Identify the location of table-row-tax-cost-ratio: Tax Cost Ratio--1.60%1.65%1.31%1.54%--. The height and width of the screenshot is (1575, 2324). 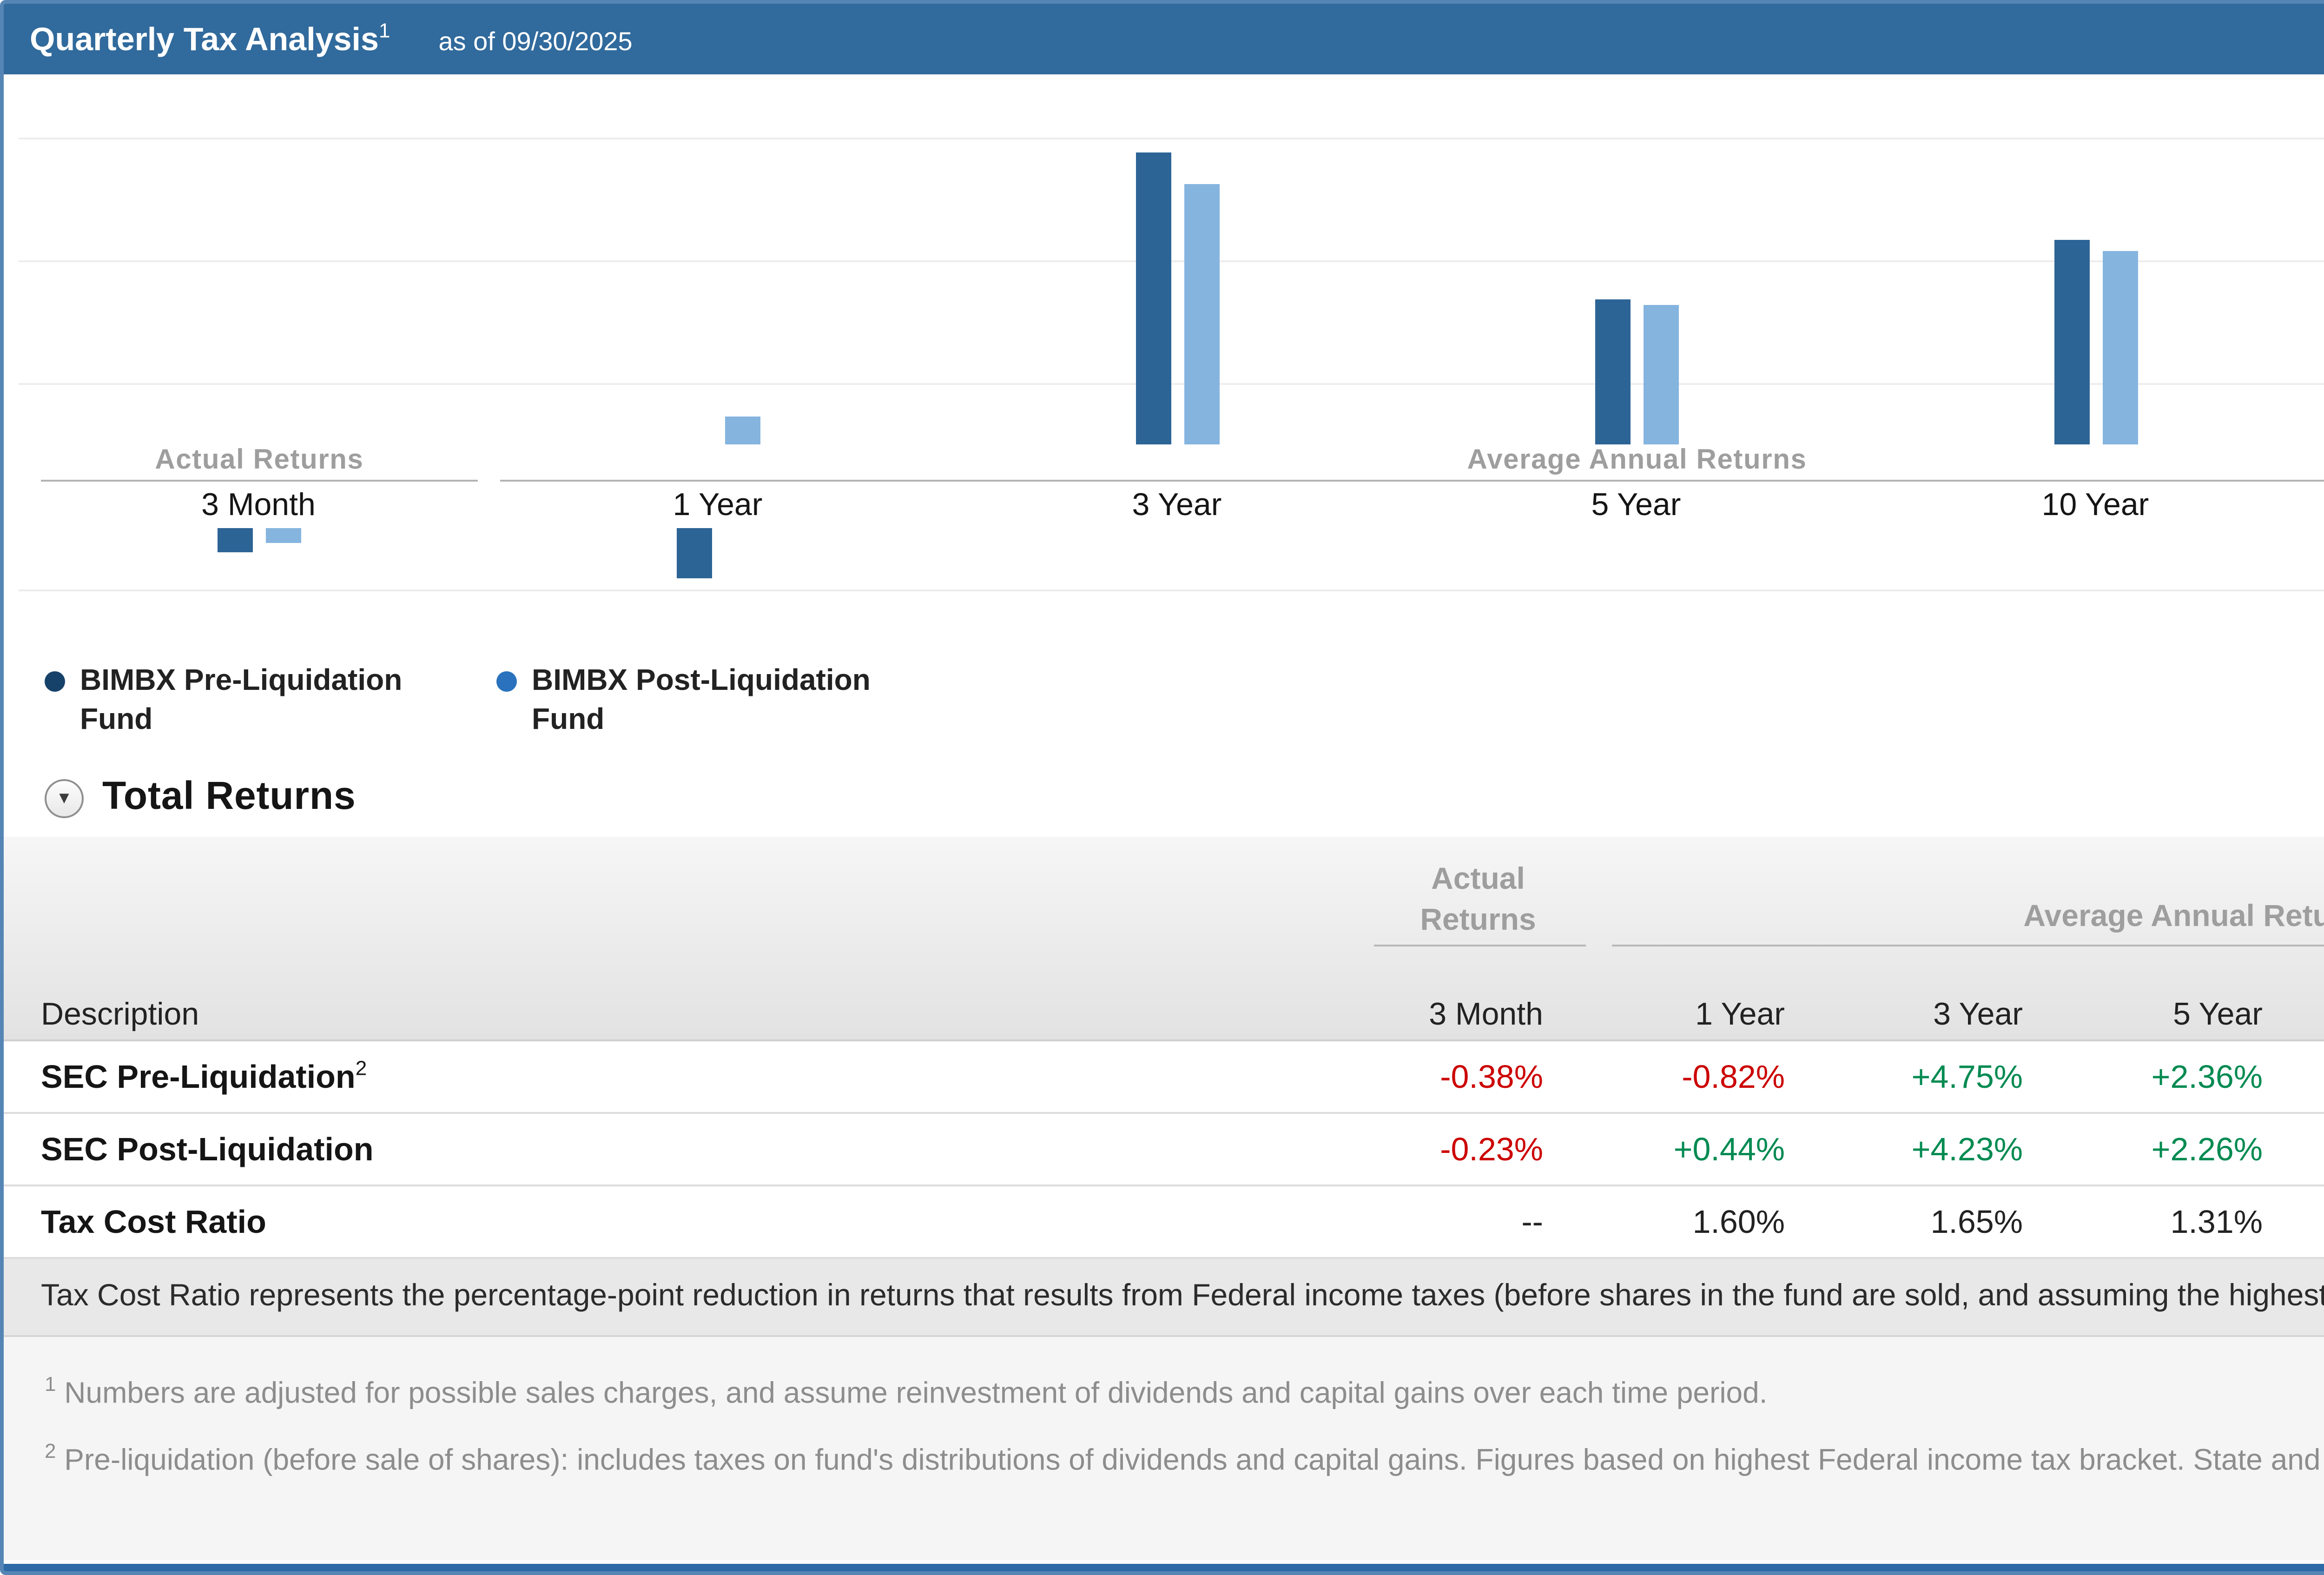
(1164, 1223).